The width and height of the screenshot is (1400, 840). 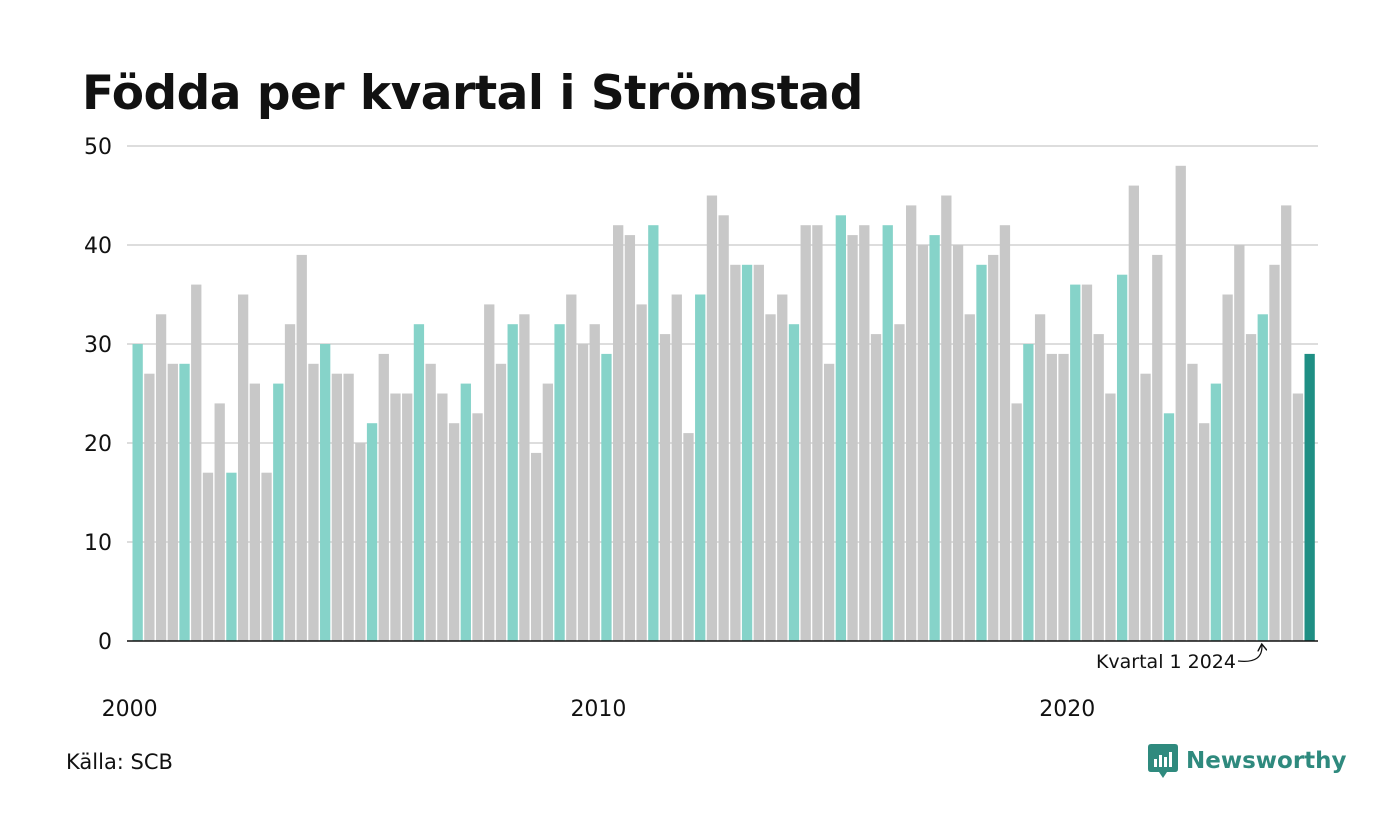 What do you see at coordinates (1204, 532) in the screenshot?
I see `bar-2022-q4` at bounding box center [1204, 532].